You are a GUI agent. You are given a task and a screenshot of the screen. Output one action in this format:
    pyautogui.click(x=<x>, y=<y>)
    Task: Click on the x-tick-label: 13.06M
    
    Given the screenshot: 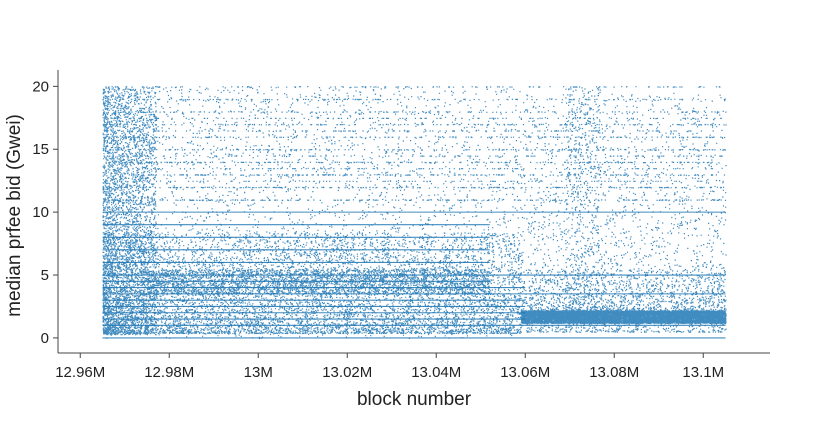 What is the action you would take?
    pyautogui.click(x=525, y=372)
    